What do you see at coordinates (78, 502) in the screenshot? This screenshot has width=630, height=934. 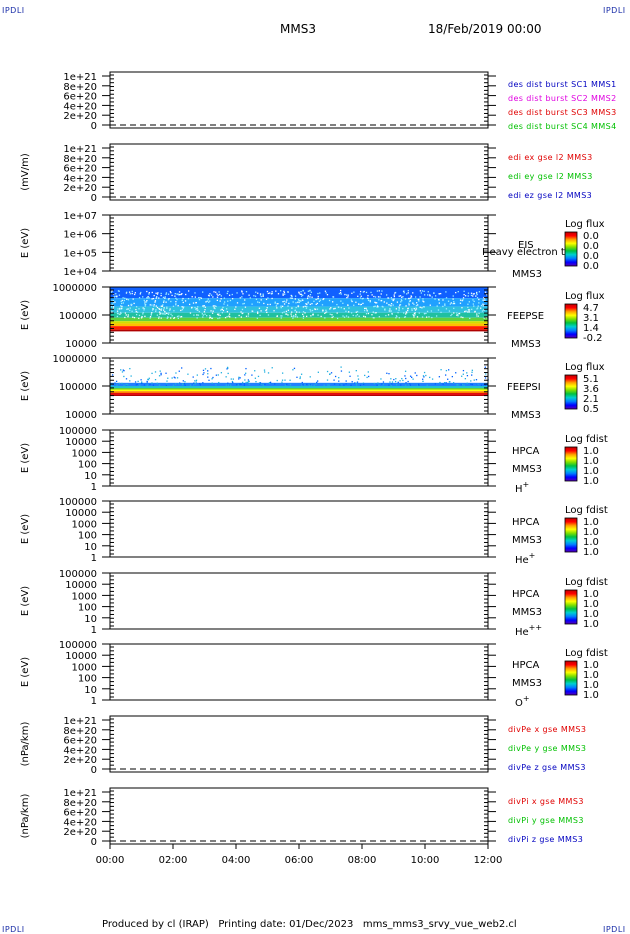 I see `y-tick-label: 100000` at bounding box center [78, 502].